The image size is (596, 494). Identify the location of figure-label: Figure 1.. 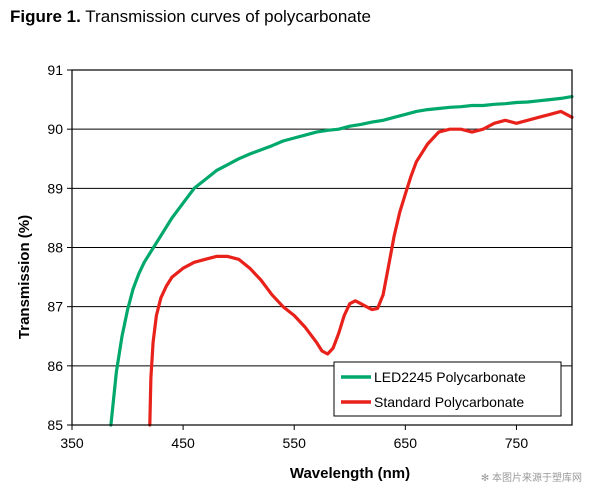
(45, 16).